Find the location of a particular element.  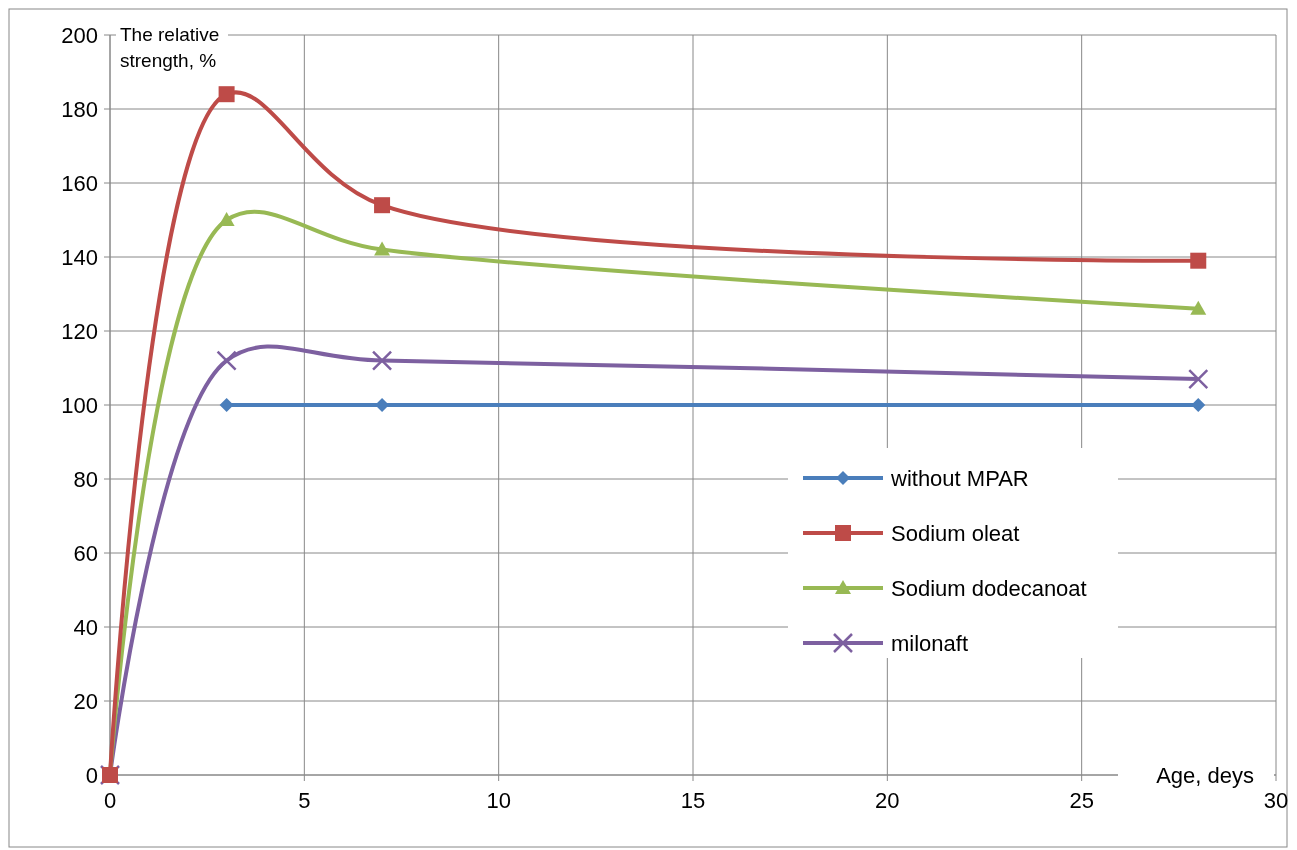

y-tick-label: 200 is located at coordinates (79, 35).